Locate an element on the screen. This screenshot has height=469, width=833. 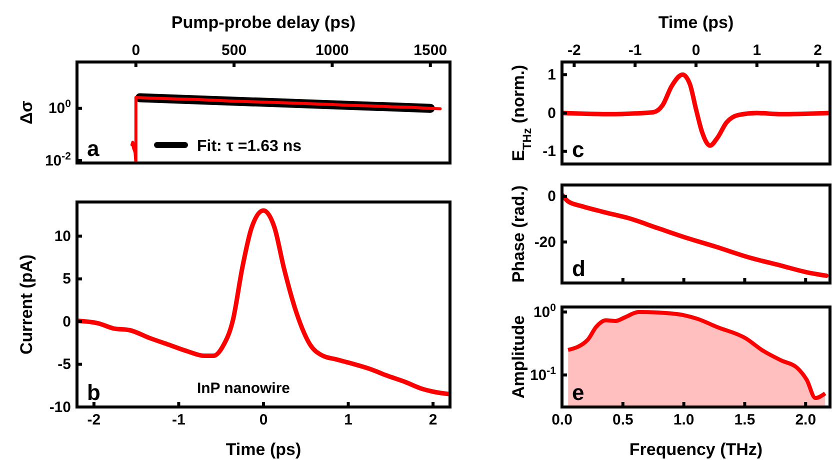
x-axis-title: Frequency (THz) is located at coordinates (696, 449).